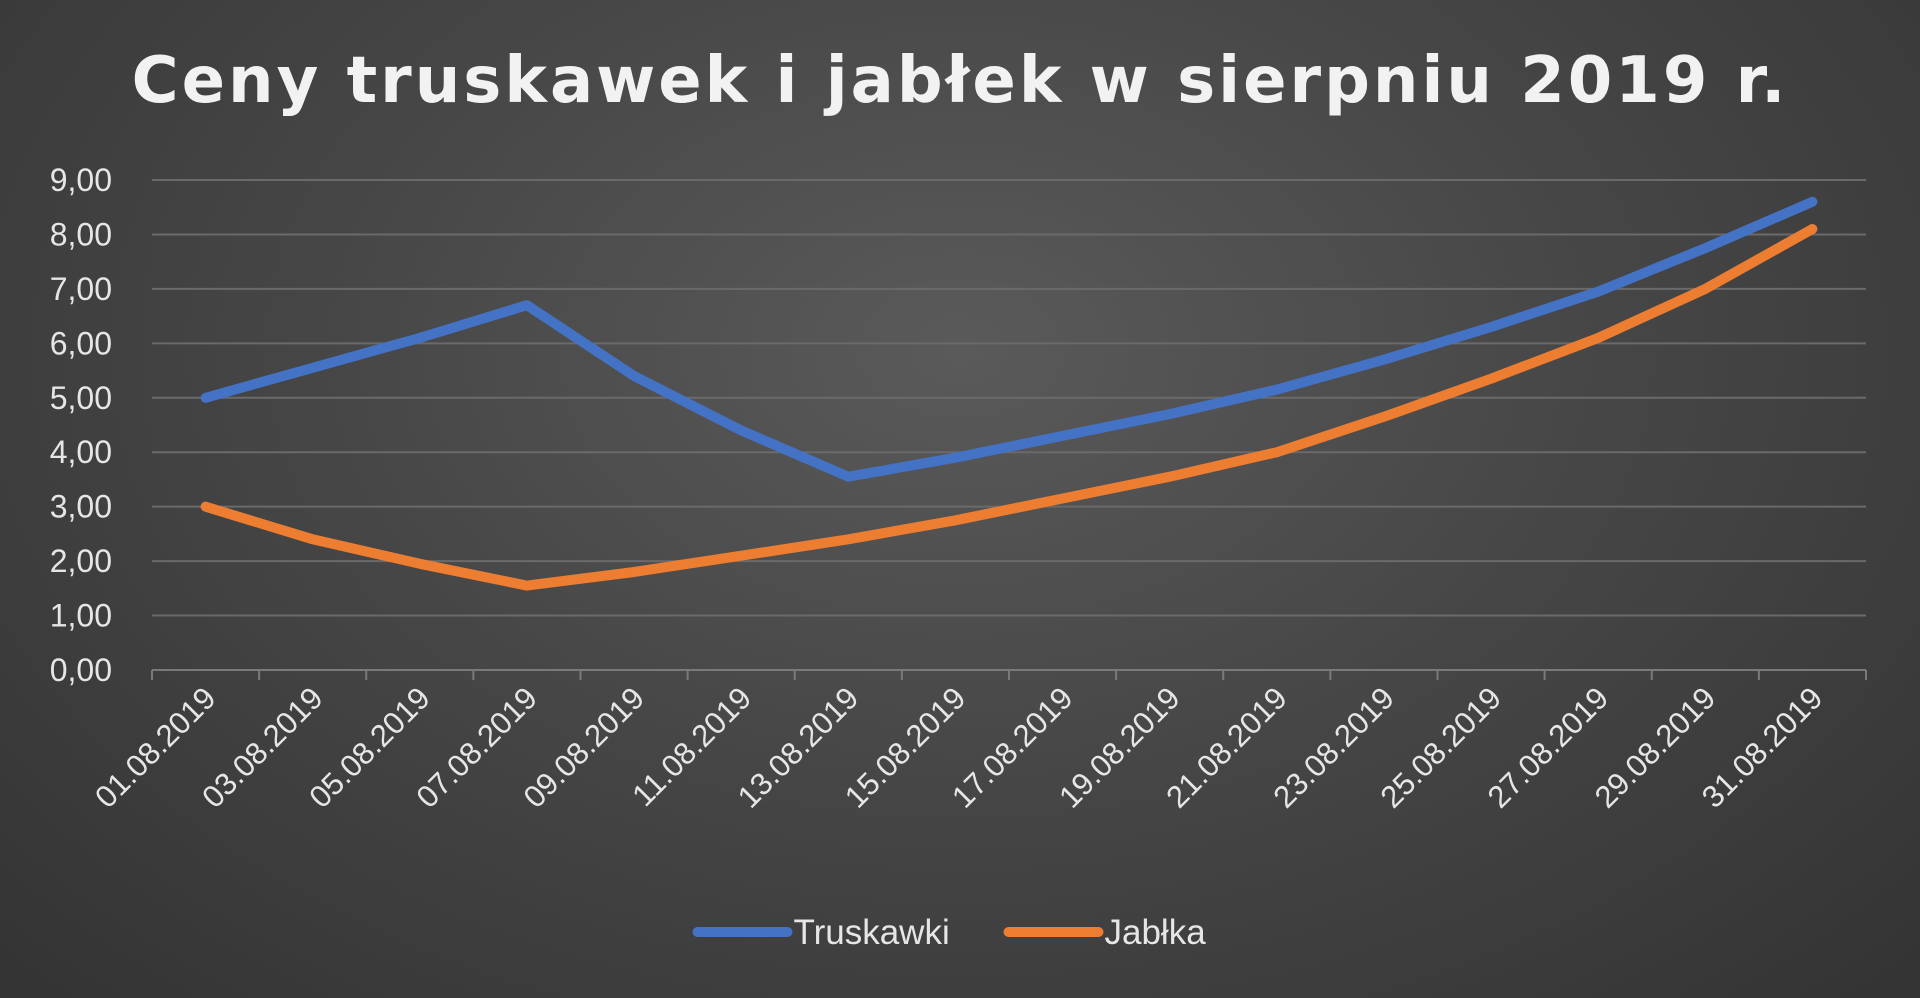  What do you see at coordinates (1156, 932) in the screenshot?
I see `legend-label-1: Jabłka` at bounding box center [1156, 932].